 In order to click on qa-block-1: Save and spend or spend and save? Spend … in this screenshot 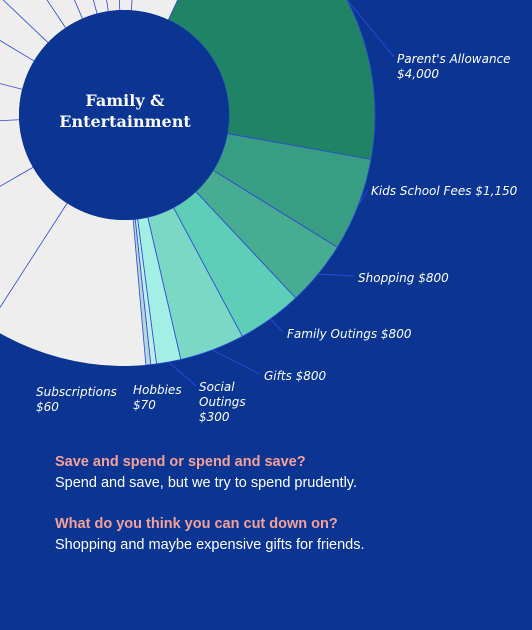, I will do `click(275, 473)`.